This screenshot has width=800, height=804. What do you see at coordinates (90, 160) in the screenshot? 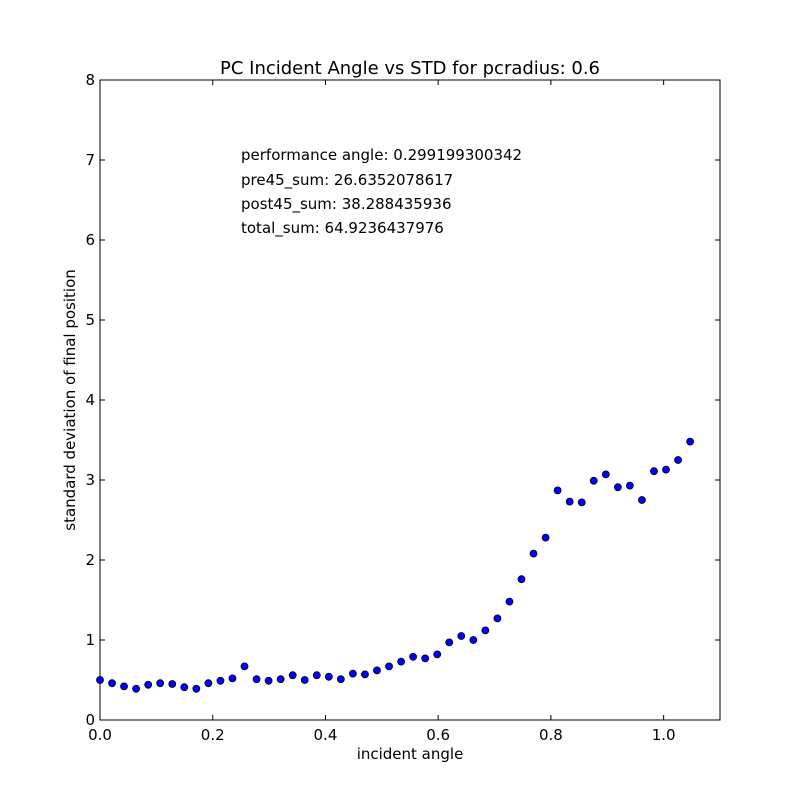
I see `y-tick-label: 7` at bounding box center [90, 160].